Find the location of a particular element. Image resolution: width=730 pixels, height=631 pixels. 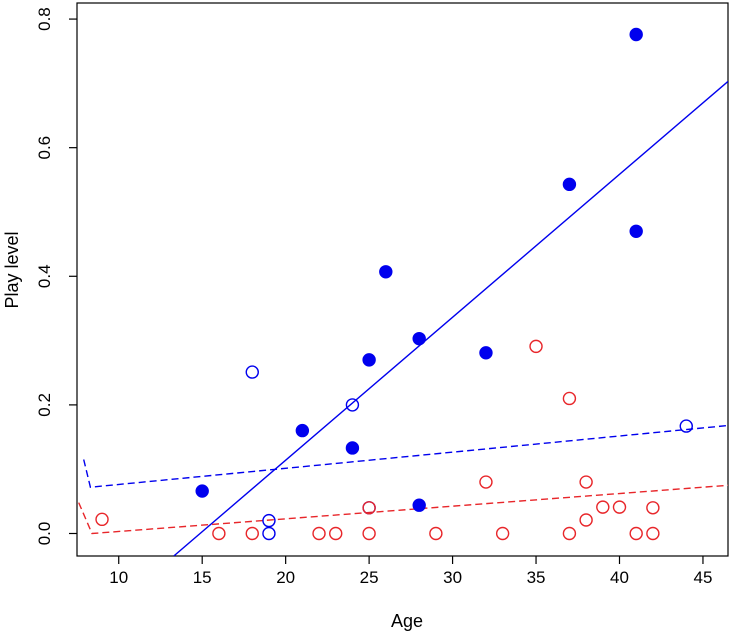

x-tick-label: 10 is located at coordinates (118, 577).